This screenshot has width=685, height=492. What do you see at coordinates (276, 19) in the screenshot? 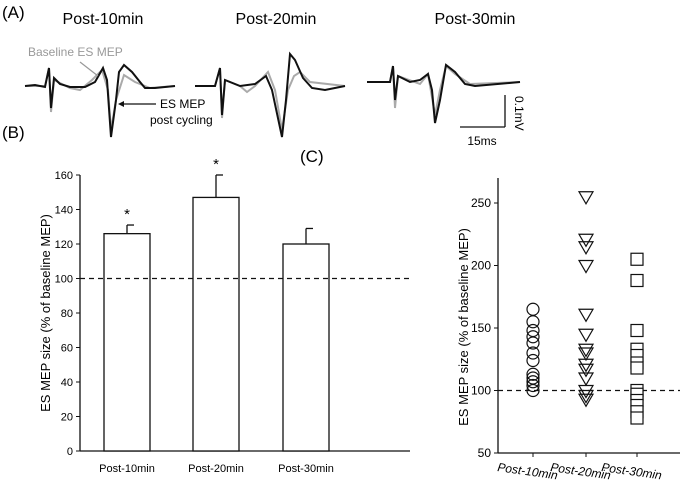
I see `trace-title-2: Post-20min` at bounding box center [276, 19].